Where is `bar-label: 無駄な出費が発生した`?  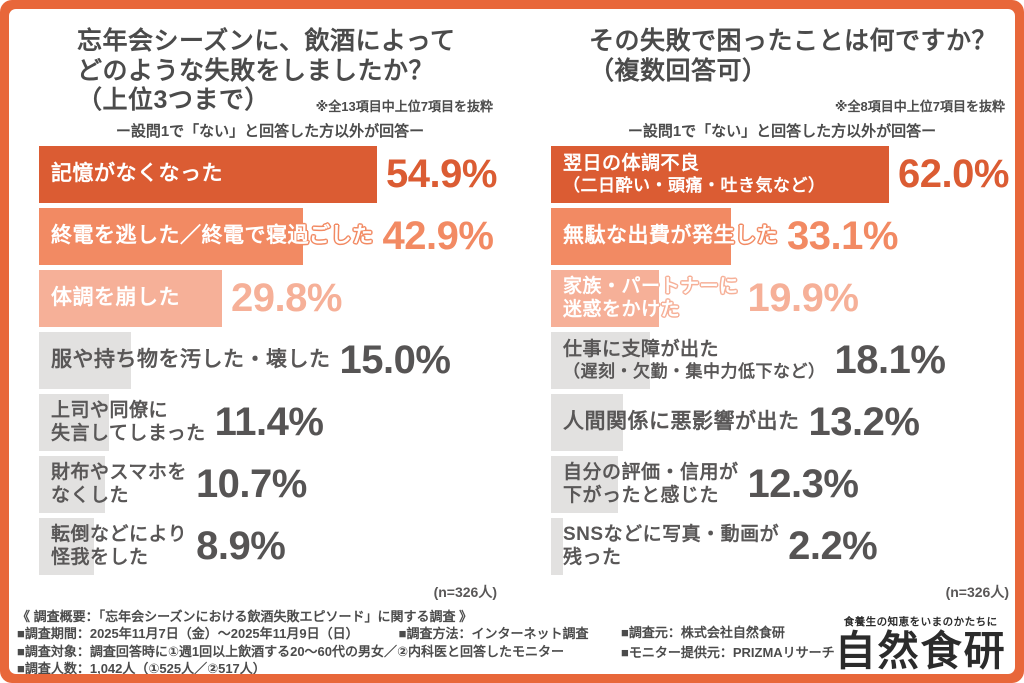
bar-label: 無駄な出費が発生した is located at coordinates (664, 236).